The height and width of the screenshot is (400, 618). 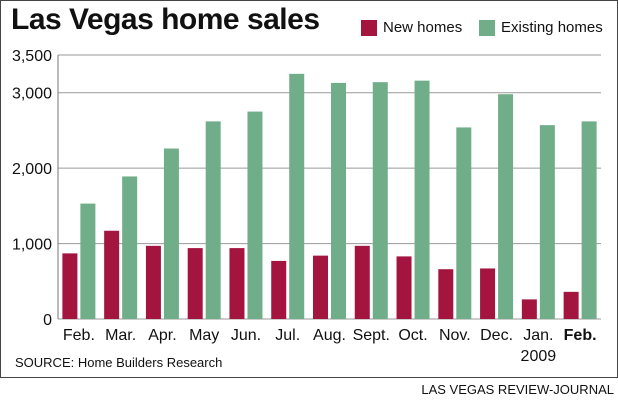 What do you see at coordinates (455, 335) in the screenshot?
I see `x-tick-label: Nov.` at bounding box center [455, 335].